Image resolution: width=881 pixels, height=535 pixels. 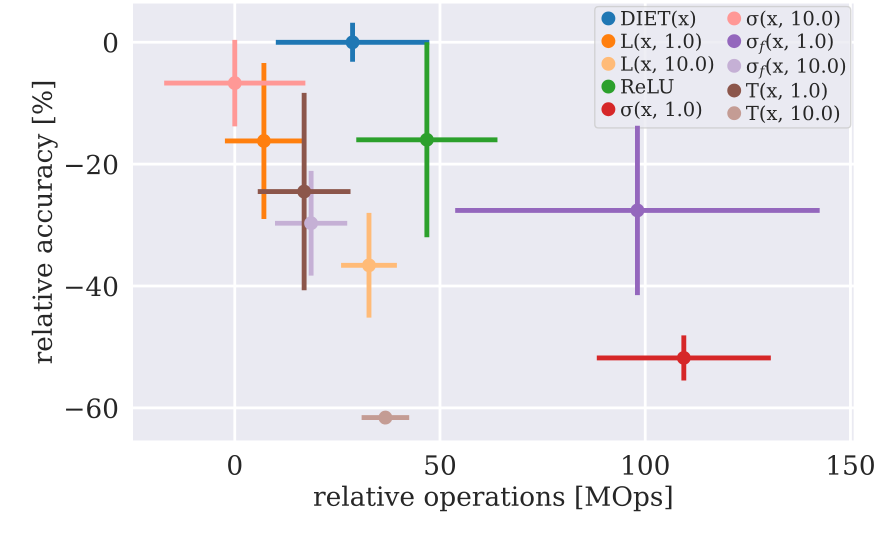 What do you see at coordinates (661, 110) in the screenshot?
I see `legend-label: σ(x, 1.0)` at bounding box center [661, 110].